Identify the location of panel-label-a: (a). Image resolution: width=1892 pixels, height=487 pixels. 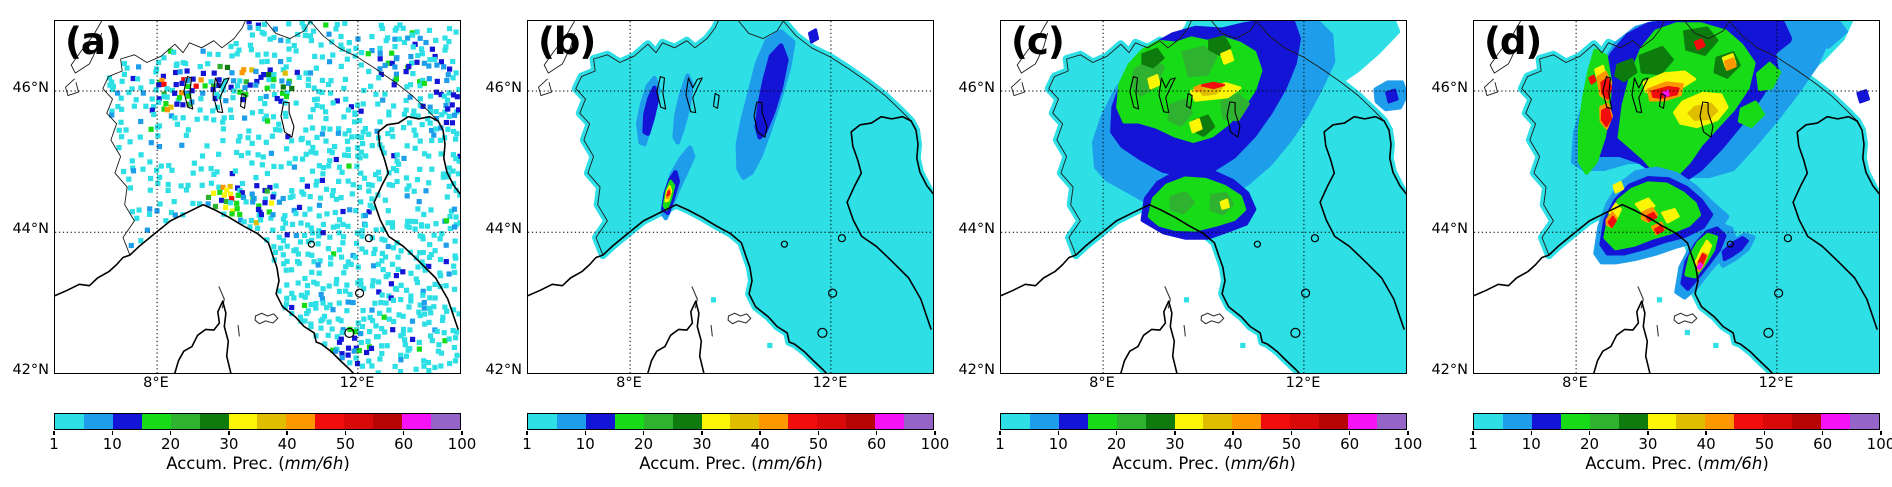
(93, 41).